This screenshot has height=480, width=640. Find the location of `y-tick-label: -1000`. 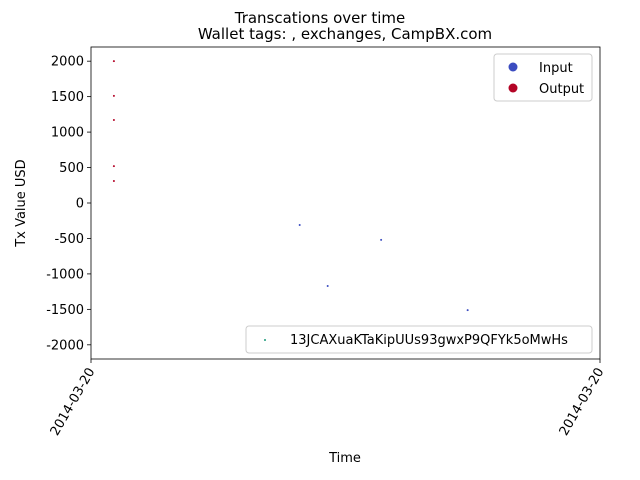

y-tick-label: -1000 is located at coordinates (65, 274).